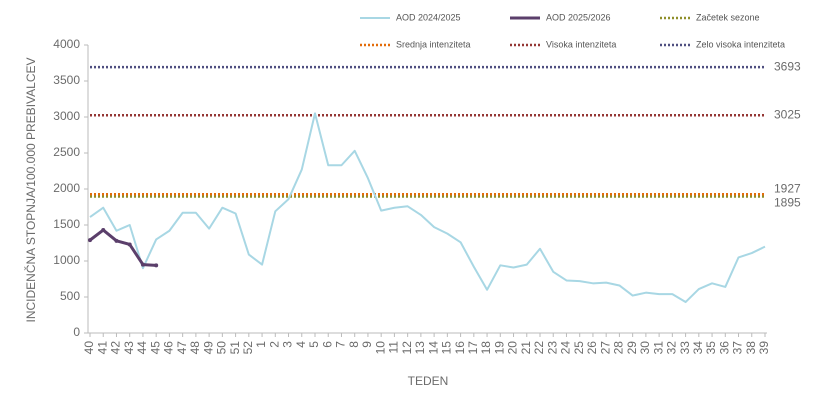 The image size is (838, 415). Describe the element at coordinates (764, 348) in the screenshot. I see `x-tick-label: 39` at that location.